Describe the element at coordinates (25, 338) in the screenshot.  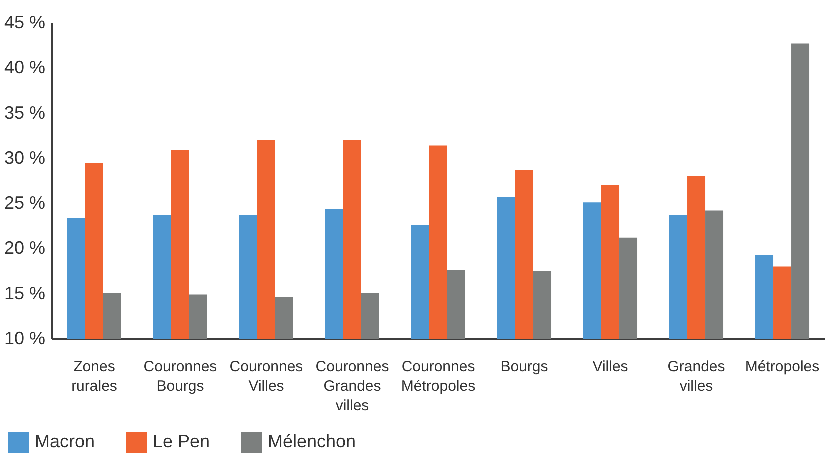
I see `y-tick-label: 10 %` at that location.